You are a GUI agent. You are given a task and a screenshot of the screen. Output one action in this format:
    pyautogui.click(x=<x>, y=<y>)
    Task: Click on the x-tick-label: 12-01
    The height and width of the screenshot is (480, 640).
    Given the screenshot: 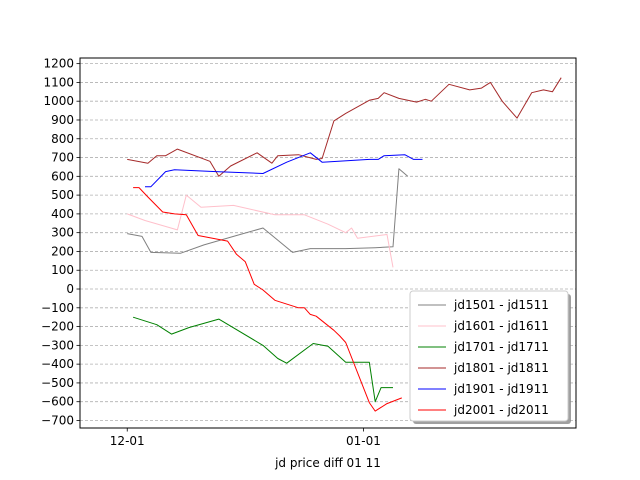 What is the action you would take?
    pyautogui.click(x=127, y=441)
    